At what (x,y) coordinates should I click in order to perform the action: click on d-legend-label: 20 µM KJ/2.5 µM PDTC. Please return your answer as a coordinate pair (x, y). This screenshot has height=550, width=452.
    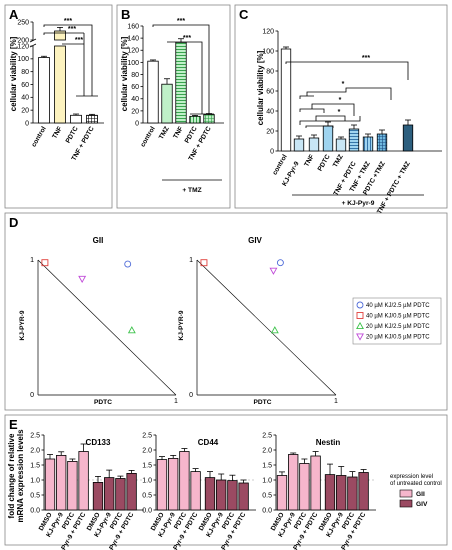
    Looking at the image, I should click on (398, 327).